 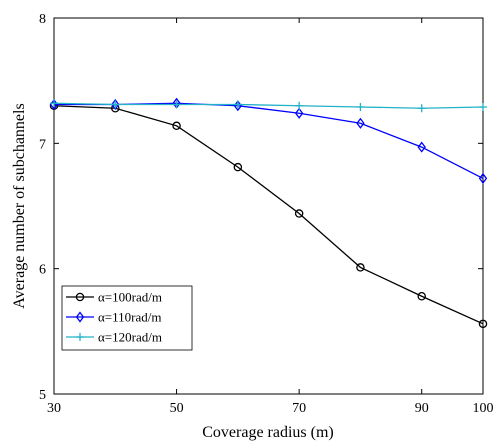 I want to click on legend: α=100rad/m α=110rad/m α=120rad/m, so click(x=127, y=318).